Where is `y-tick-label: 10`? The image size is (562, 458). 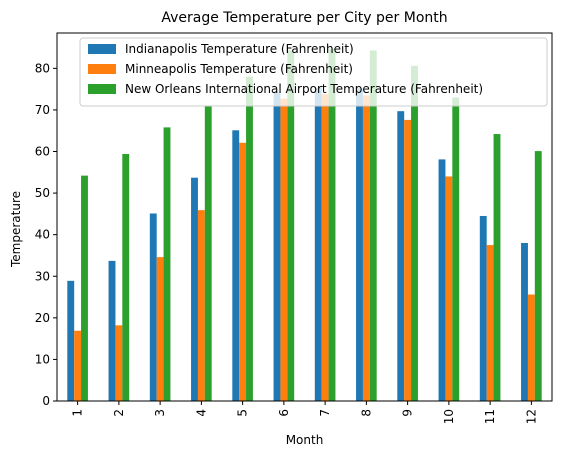 y-tick-label: 10 is located at coordinates (42, 359).